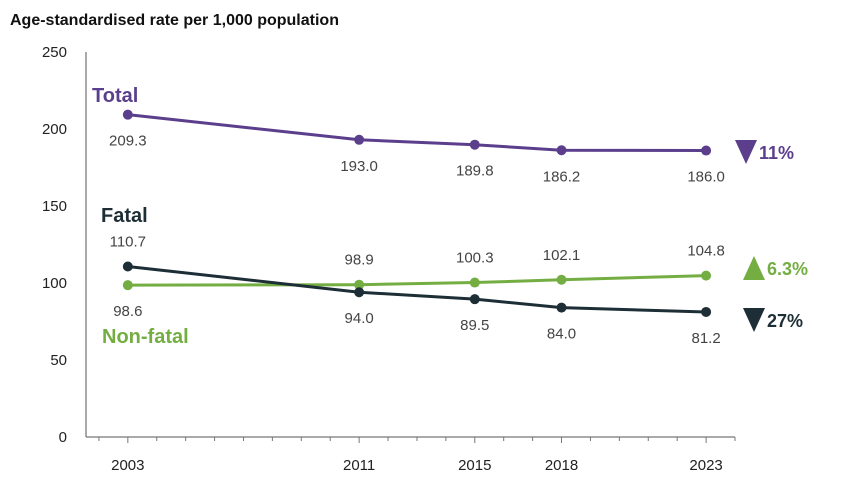  What do you see at coordinates (359, 166) in the screenshot?
I see `data-label-total: 193.0` at bounding box center [359, 166].